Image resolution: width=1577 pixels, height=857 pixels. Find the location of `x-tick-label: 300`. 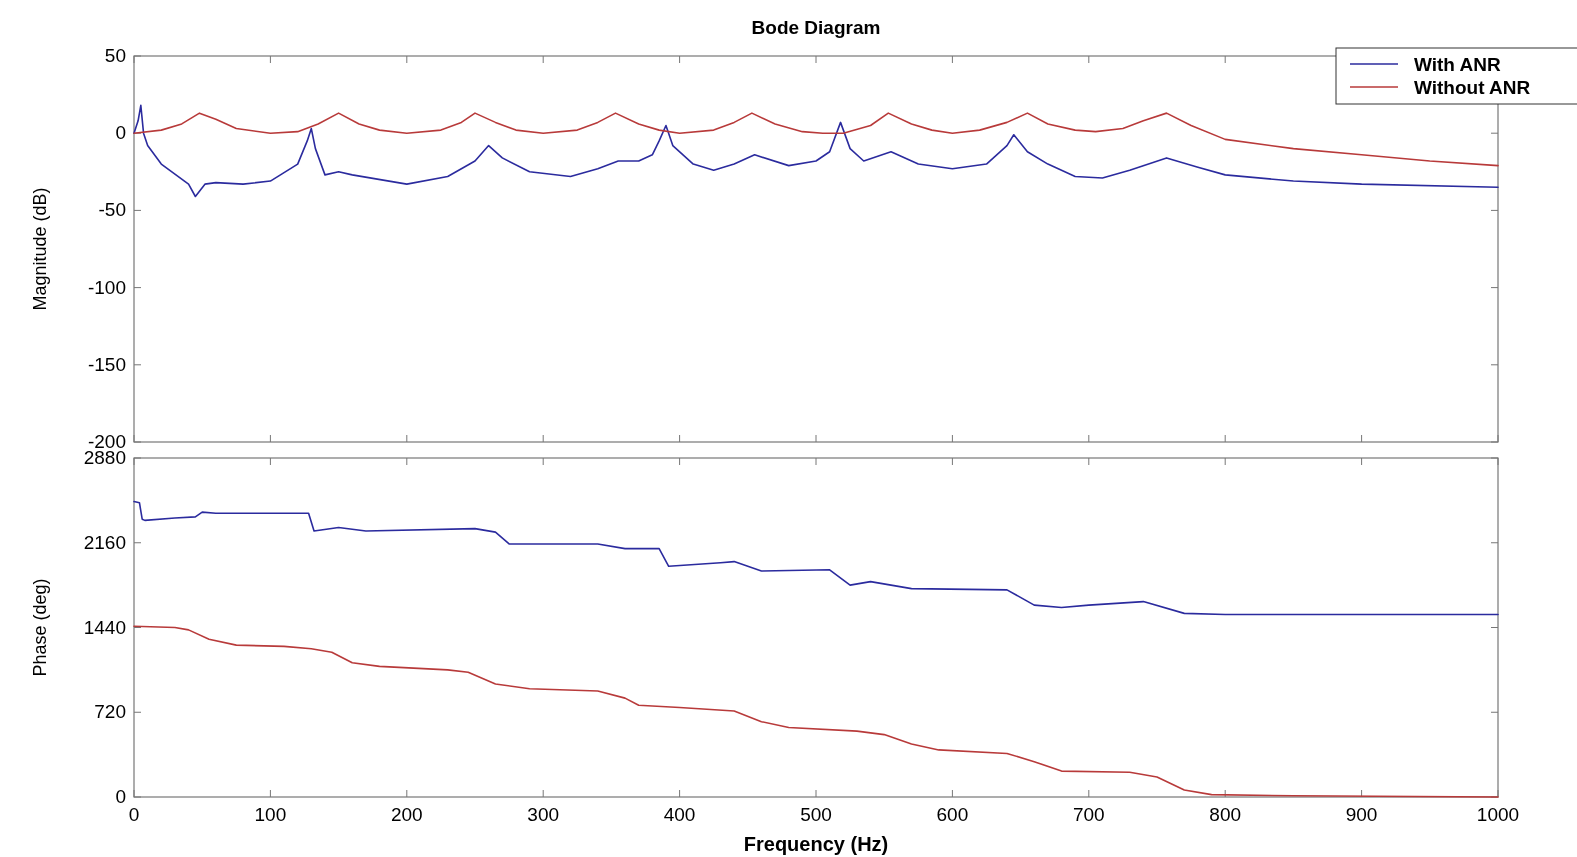

x-tick-label: 300 is located at coordinates (543, 814).